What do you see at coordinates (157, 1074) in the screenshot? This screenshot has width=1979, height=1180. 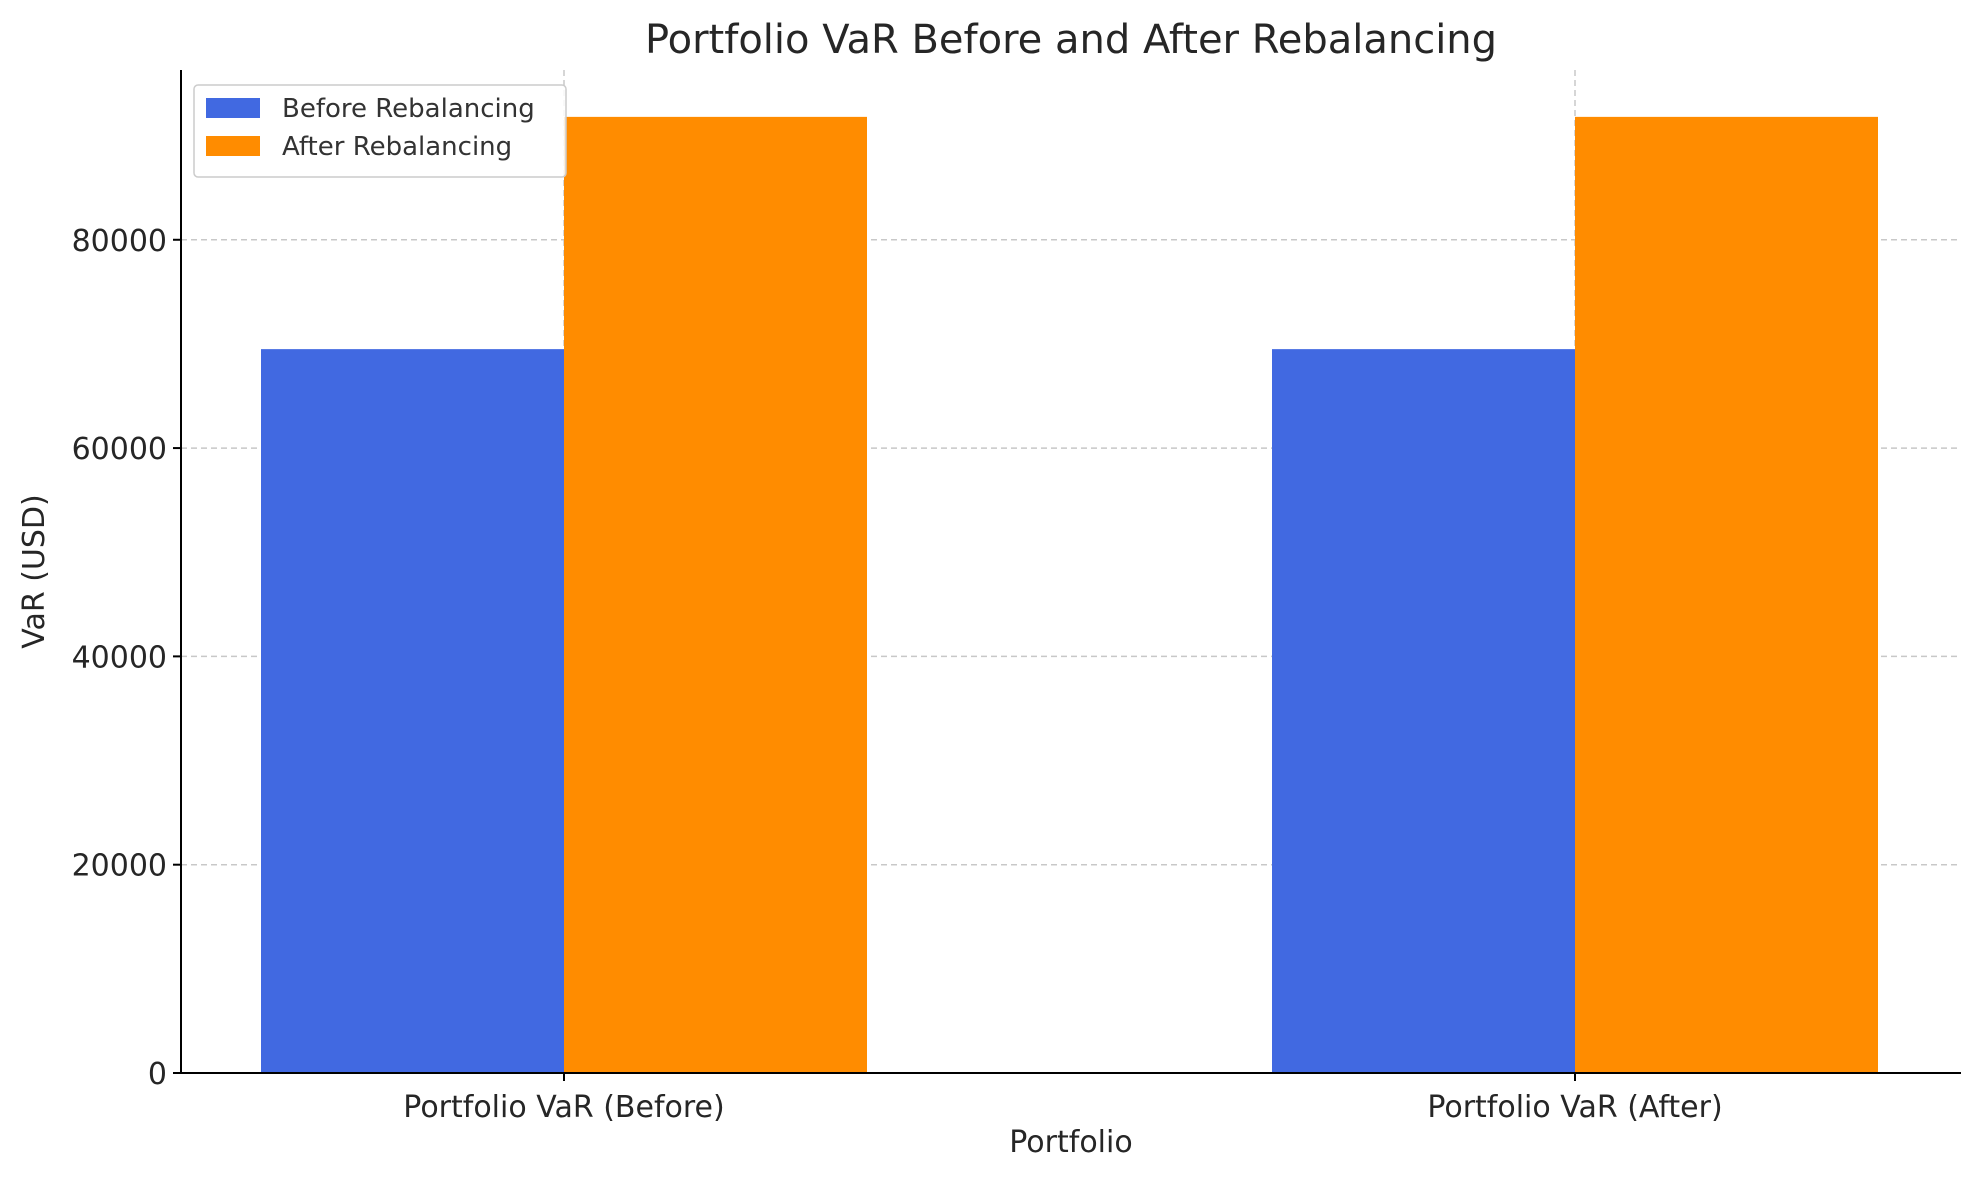 I see `y-tick-label: 0` at bounding box center [157, 1074].